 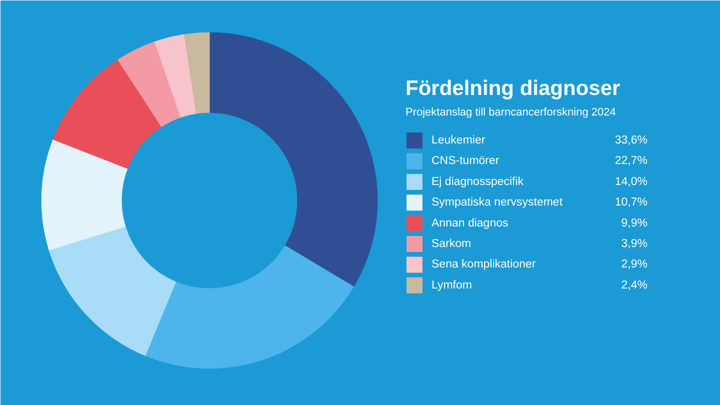 I want to click on data-label: 2,4%, so click(x=634, y=285).